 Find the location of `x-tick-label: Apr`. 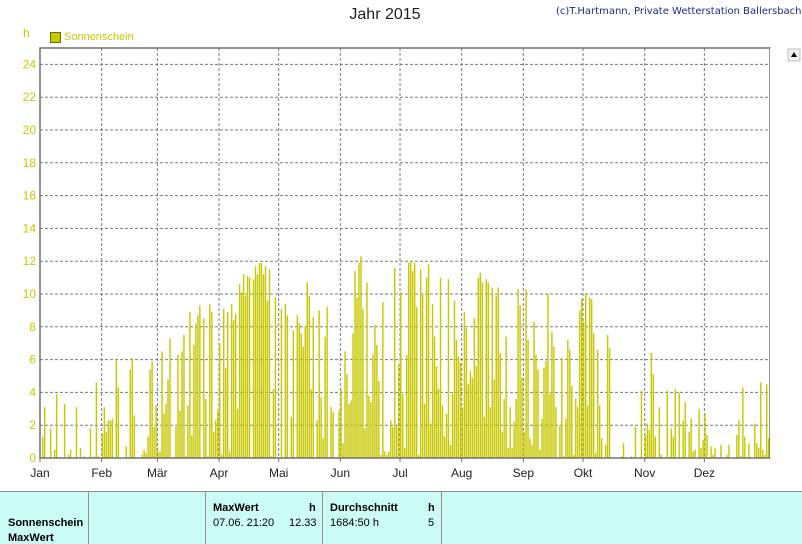

x-tick-label: Apr is located at coordinates (219, 473).